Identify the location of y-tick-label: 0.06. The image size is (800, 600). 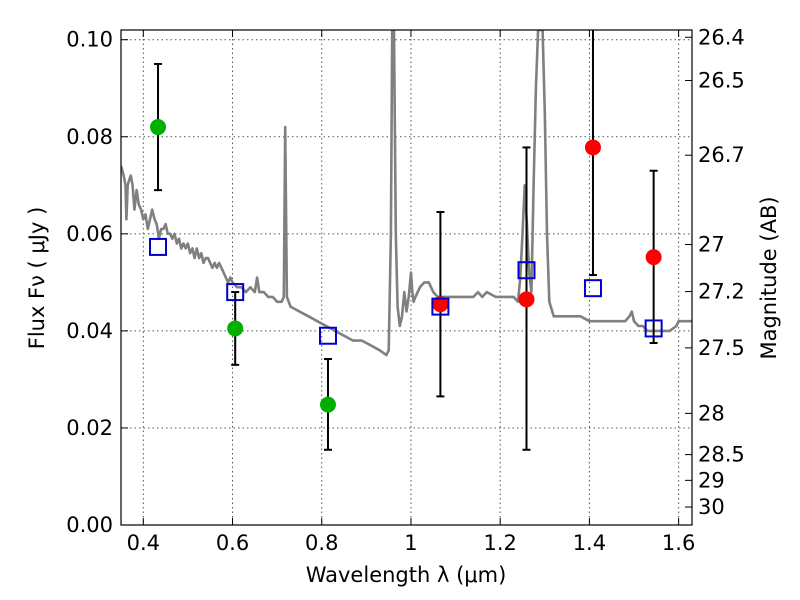
(89, 234).